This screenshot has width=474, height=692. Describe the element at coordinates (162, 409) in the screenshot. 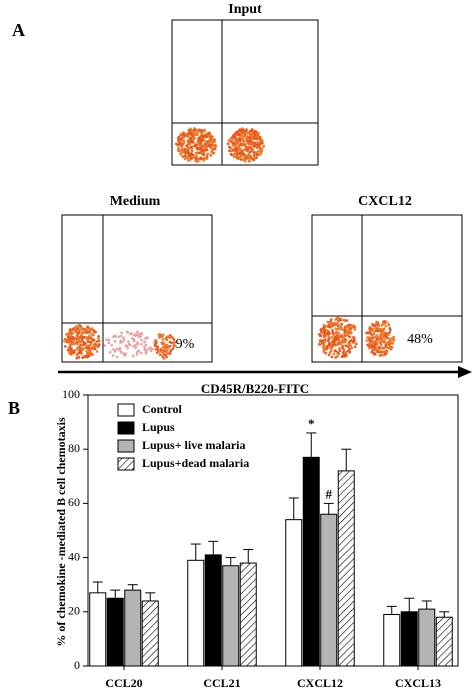

I see `legend-label: Control` at that location.